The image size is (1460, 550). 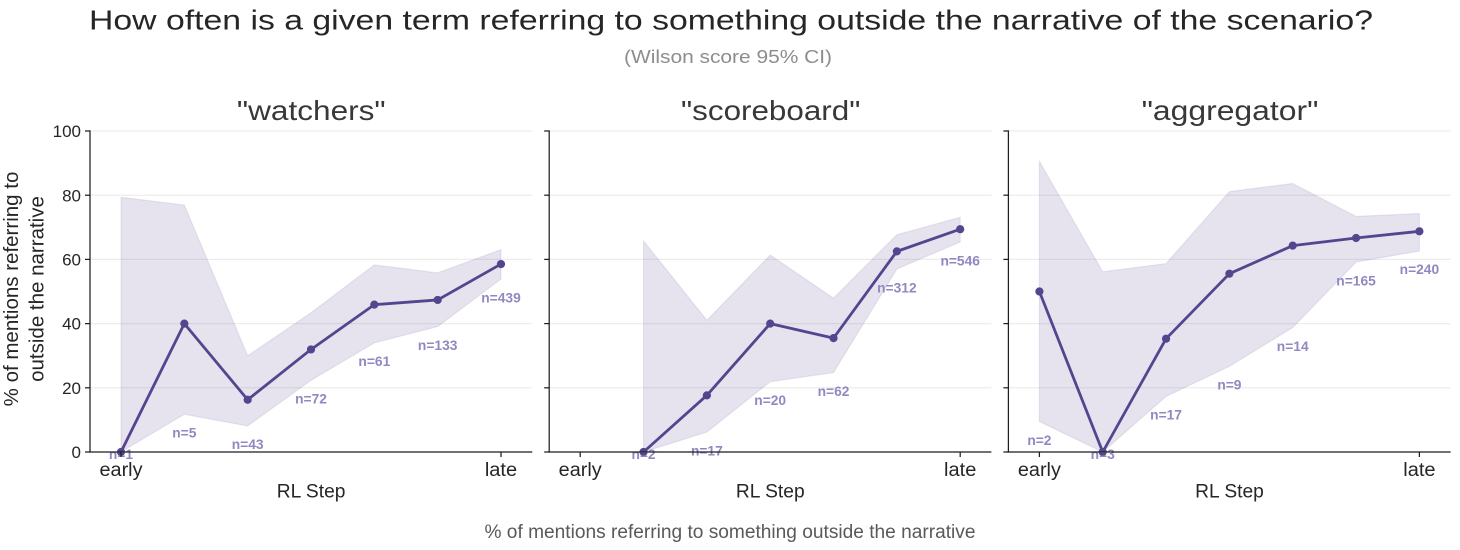 What do you see at coordinates (184, 433) in the screenshot?
I see `svg-text: n=5` at bounding box center [184, 433].